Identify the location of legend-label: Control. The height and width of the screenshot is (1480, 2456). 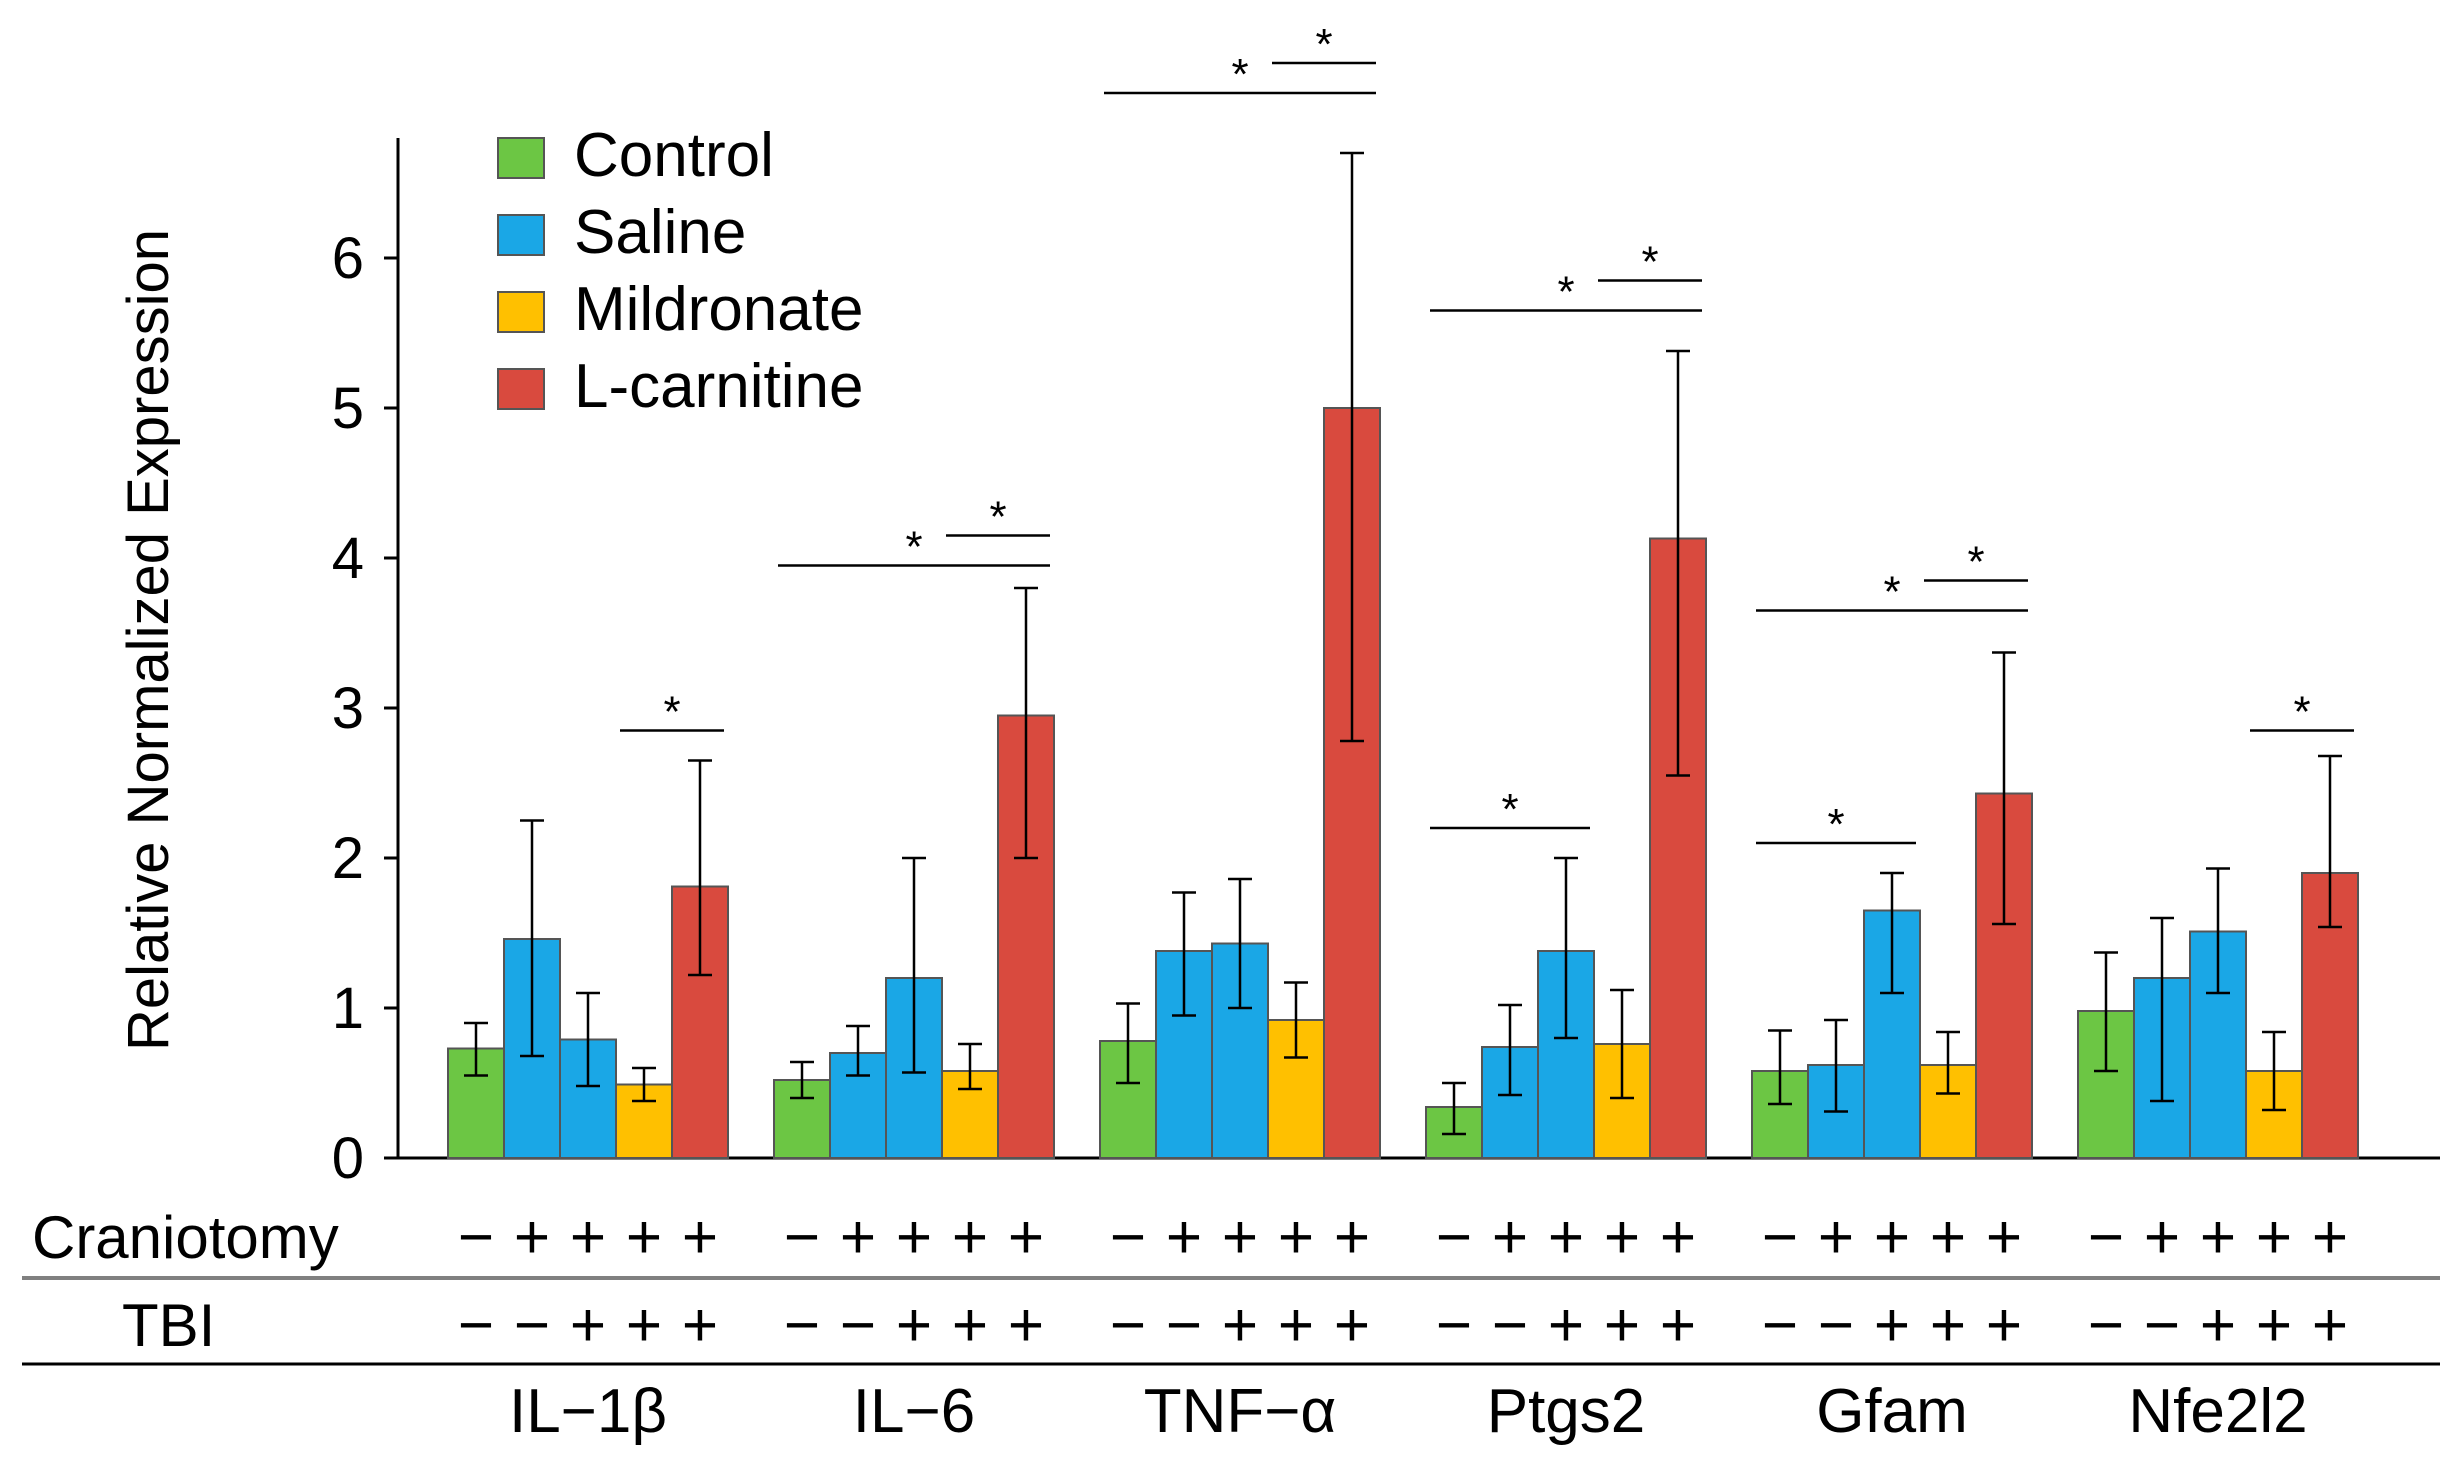
(674, 155).